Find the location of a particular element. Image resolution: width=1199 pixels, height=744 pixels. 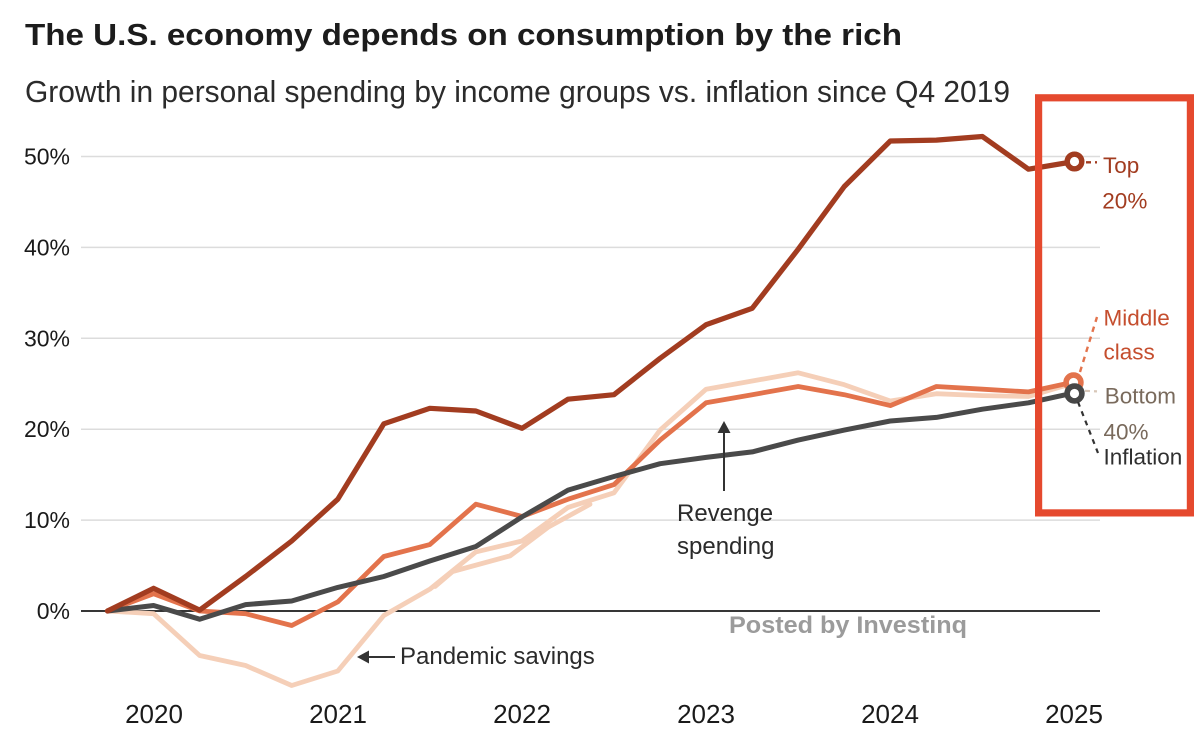

svg-text: 2022 is located at coordinates (522, 714).